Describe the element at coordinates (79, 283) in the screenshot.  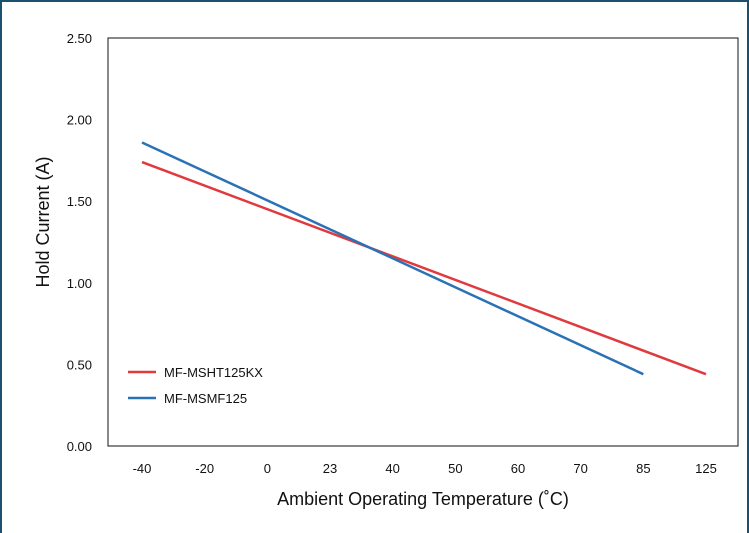
I see `y-tick-label: 1.00` at that location.